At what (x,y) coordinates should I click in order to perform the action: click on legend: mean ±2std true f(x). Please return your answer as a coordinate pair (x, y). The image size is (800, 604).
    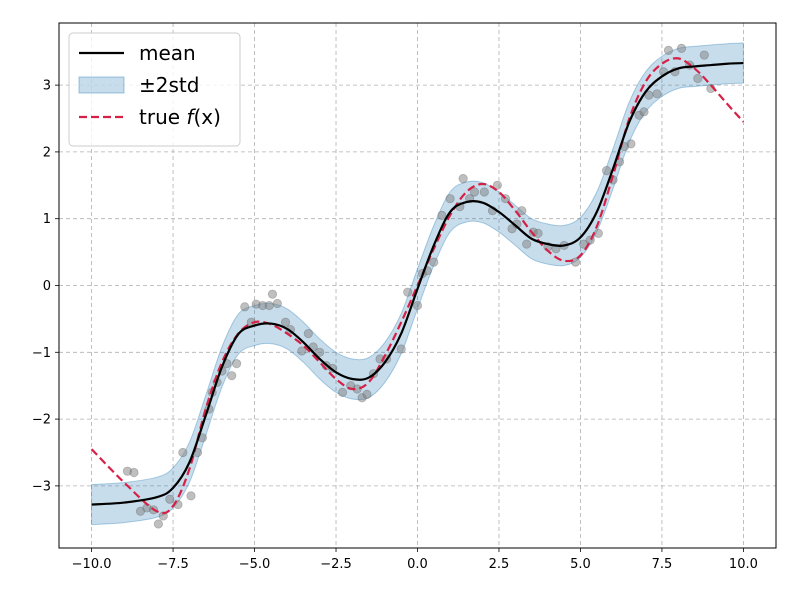
    Looking at the image, I should click on (154, 89).